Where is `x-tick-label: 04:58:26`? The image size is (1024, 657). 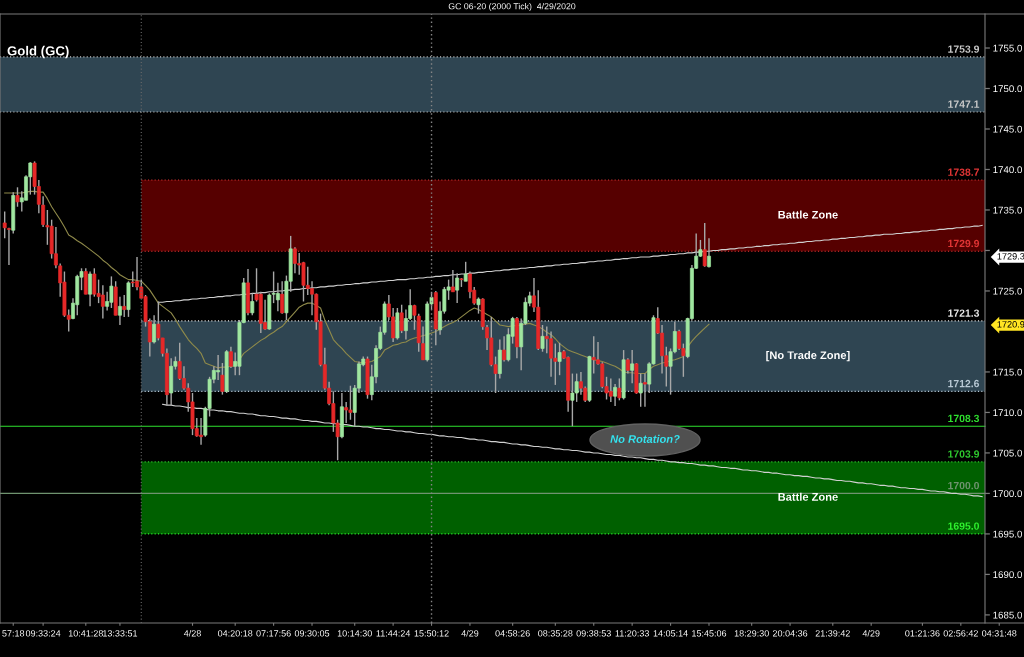
x-tick-label: 04:58:26 is located at coordinates (512, 633).